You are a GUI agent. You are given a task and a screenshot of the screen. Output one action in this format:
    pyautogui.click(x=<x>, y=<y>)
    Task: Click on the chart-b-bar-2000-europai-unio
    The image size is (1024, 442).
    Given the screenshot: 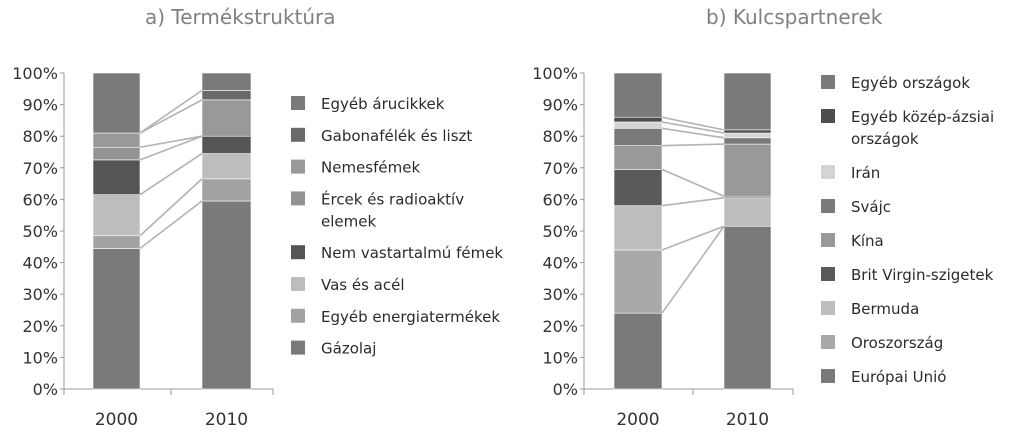 What is the action you would take?
    pyautogui.click(x=638, y=351)
    